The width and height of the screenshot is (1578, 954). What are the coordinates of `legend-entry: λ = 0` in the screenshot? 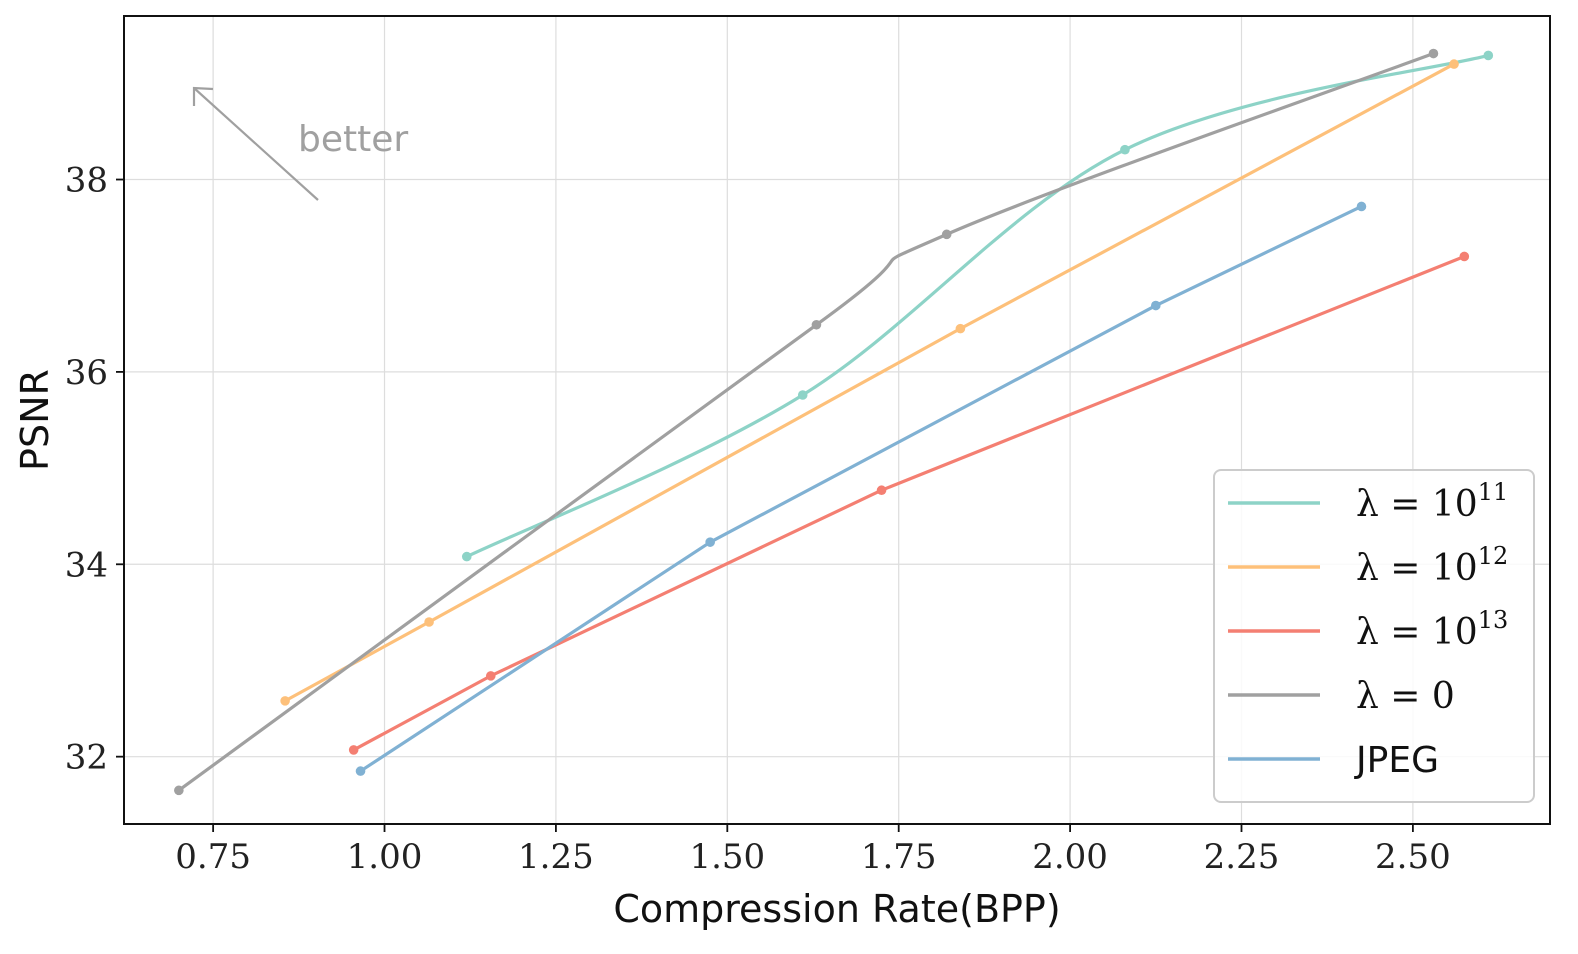 It's located at (1341, 696).